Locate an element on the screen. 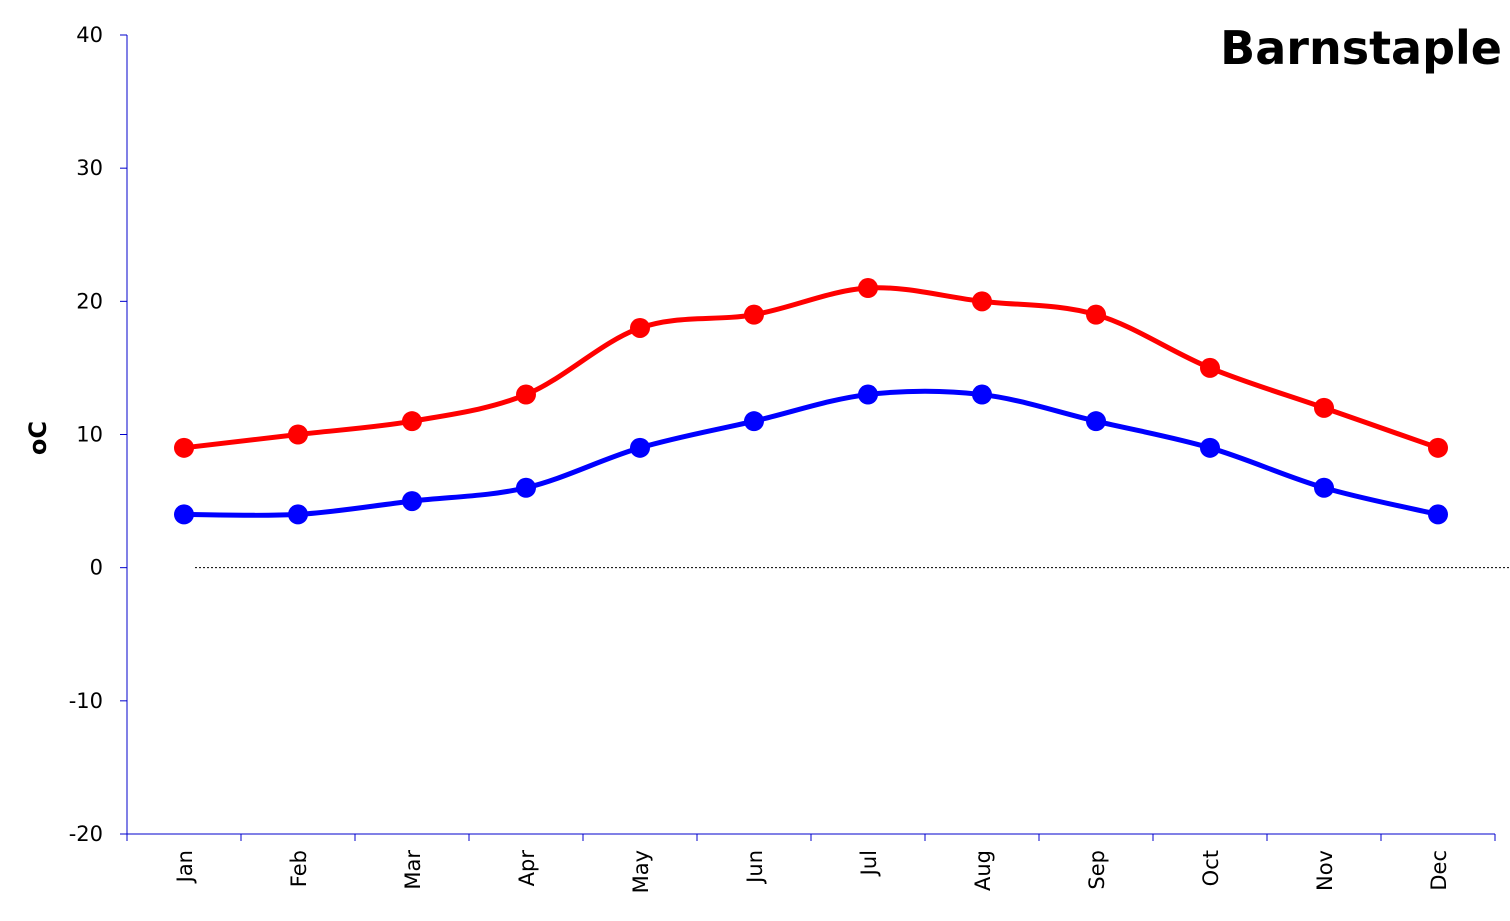 The image size is (1510, 921). series-1-point-oct is located at coordinates (1210, 447).